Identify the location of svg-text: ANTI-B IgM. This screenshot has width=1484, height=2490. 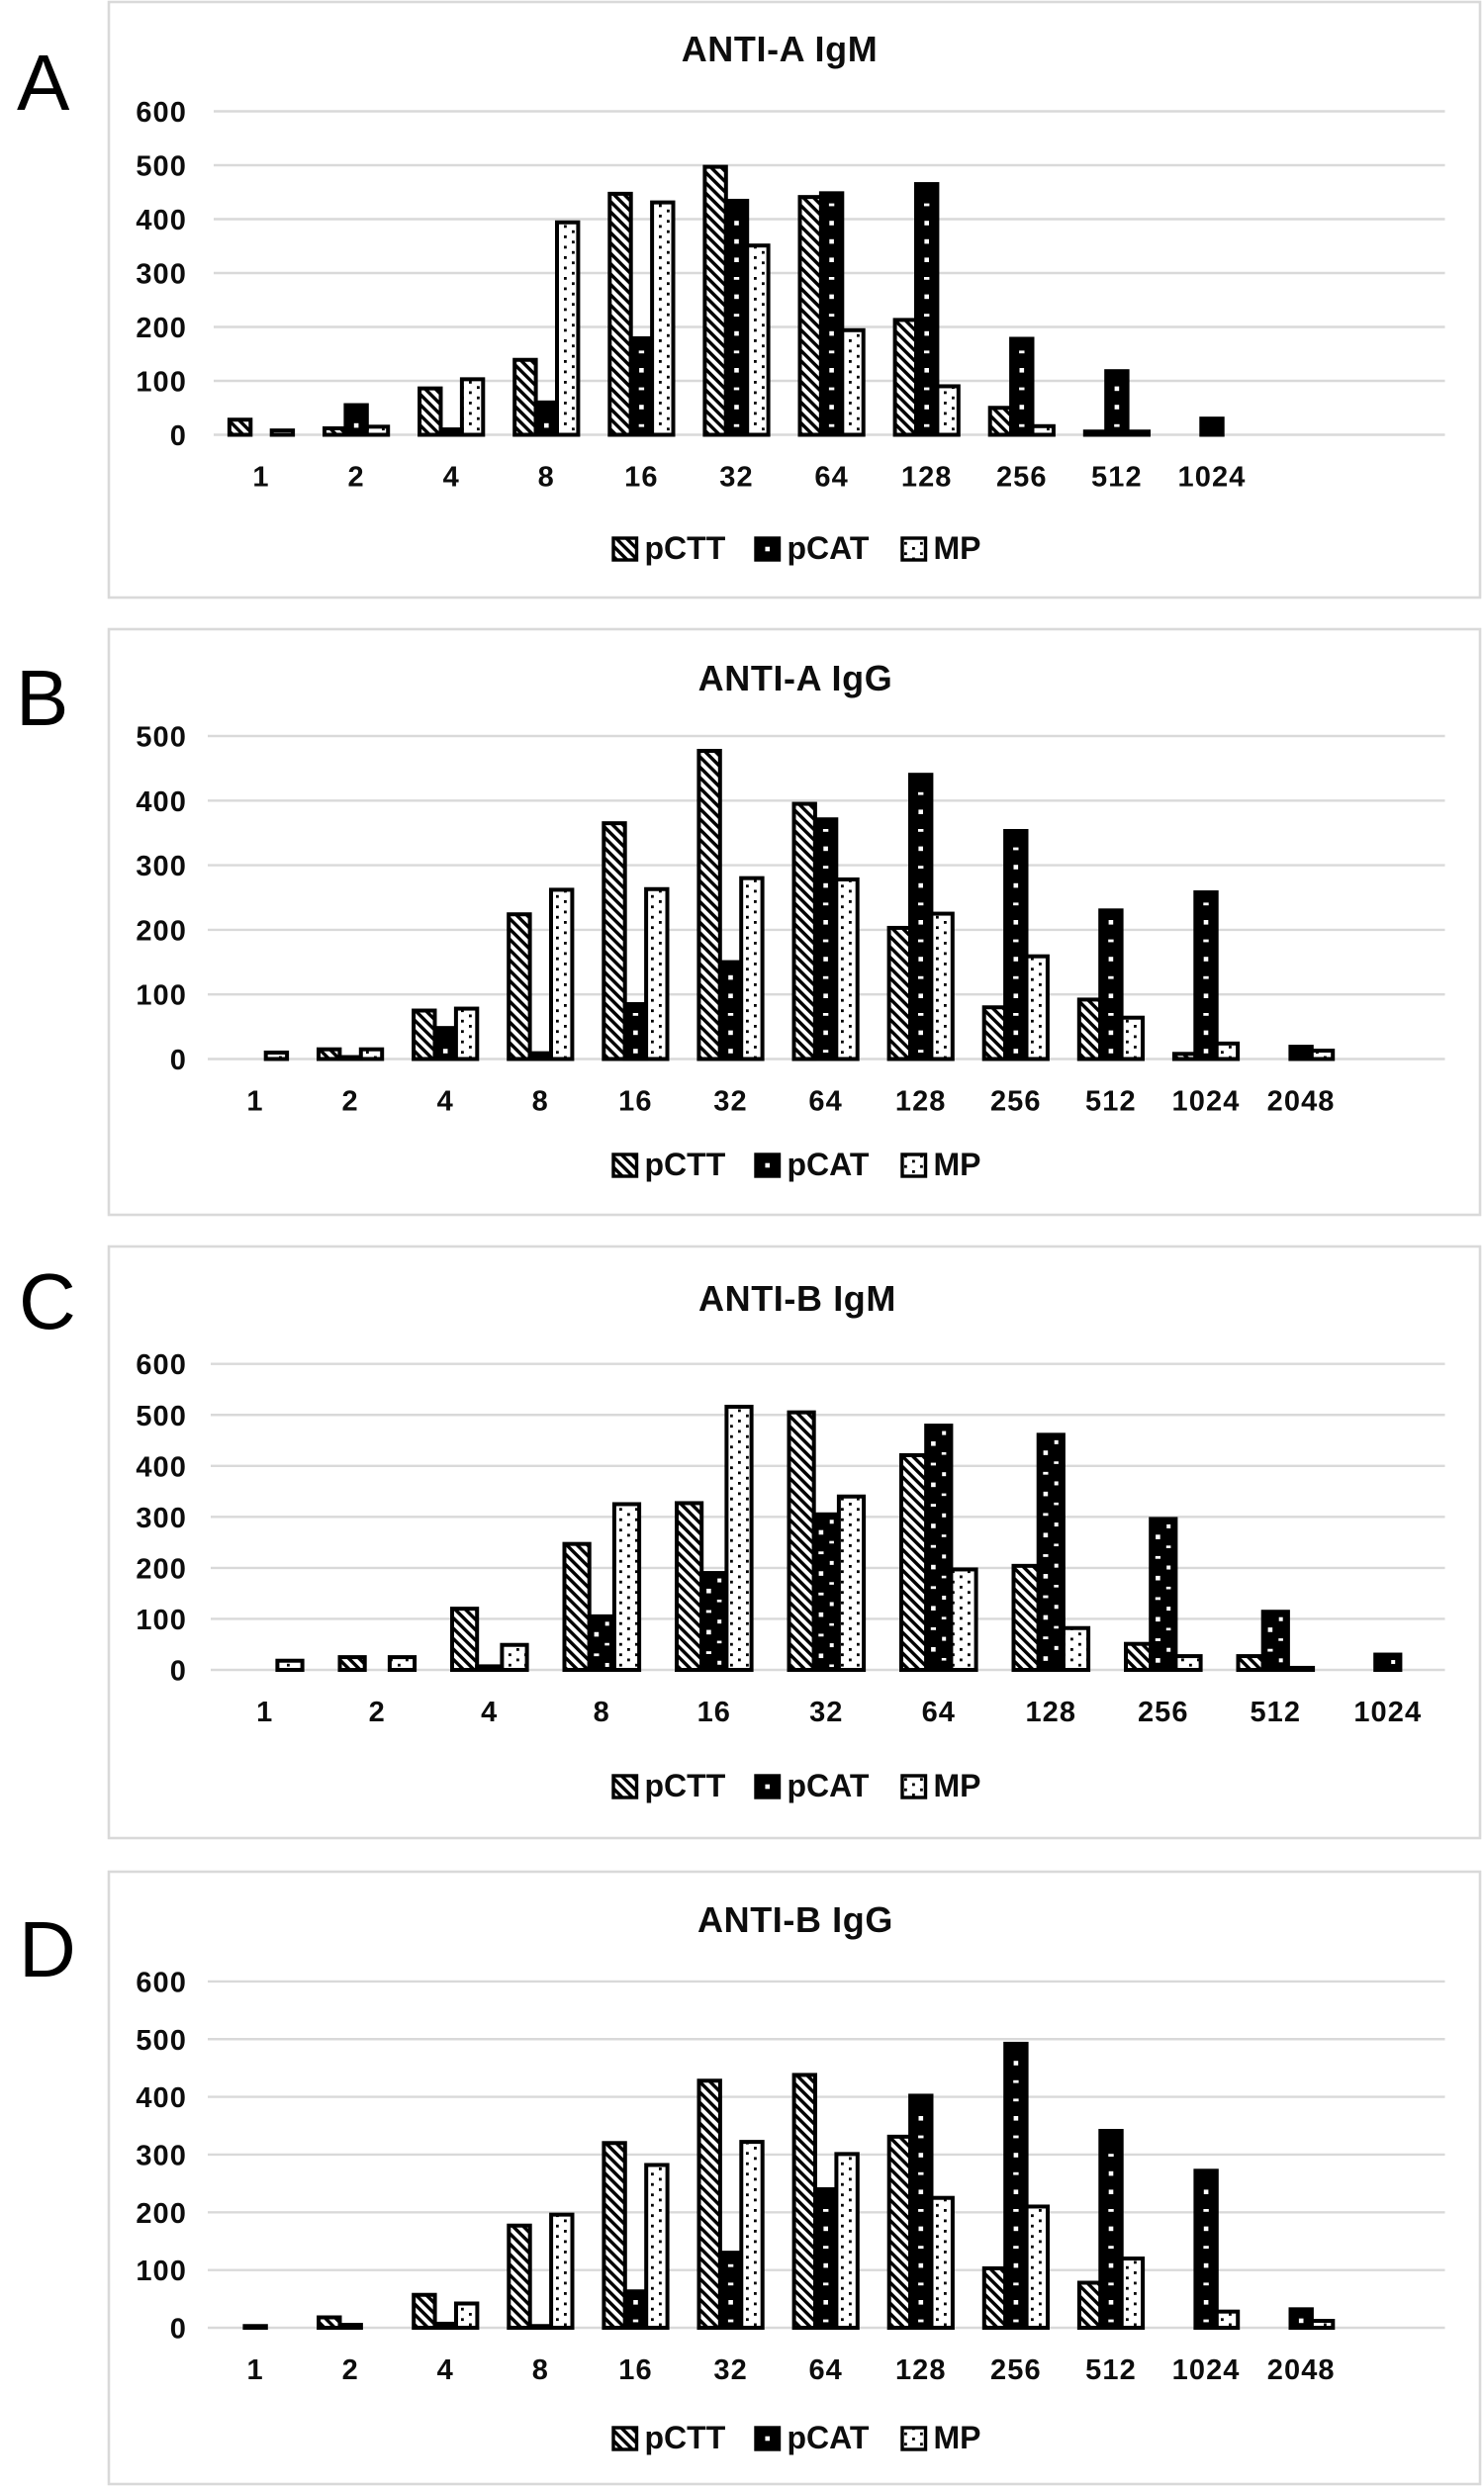
(797, 1298).